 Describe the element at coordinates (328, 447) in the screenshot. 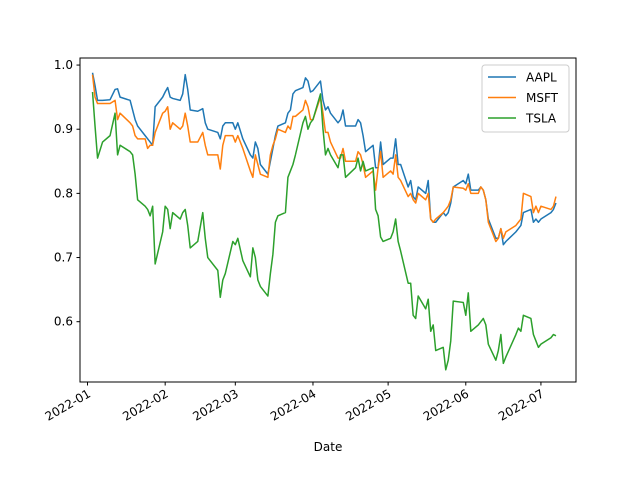

I see `x-axis-label: Date` at that location.